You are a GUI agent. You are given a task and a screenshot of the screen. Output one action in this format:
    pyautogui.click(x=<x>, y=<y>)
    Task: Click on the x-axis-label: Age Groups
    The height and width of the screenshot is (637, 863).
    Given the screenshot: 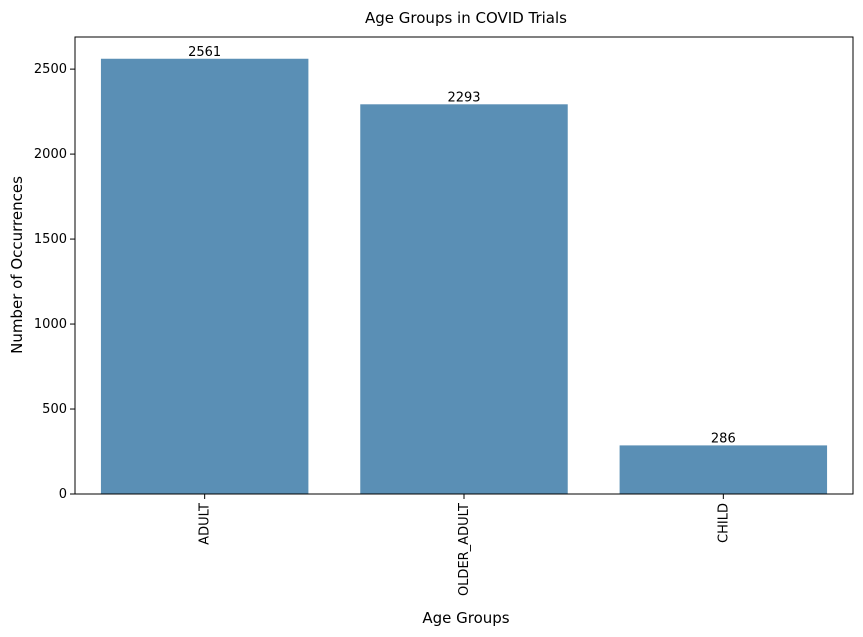 What is the action you would take?
    pyautogui.click(x=465, y=618)
    